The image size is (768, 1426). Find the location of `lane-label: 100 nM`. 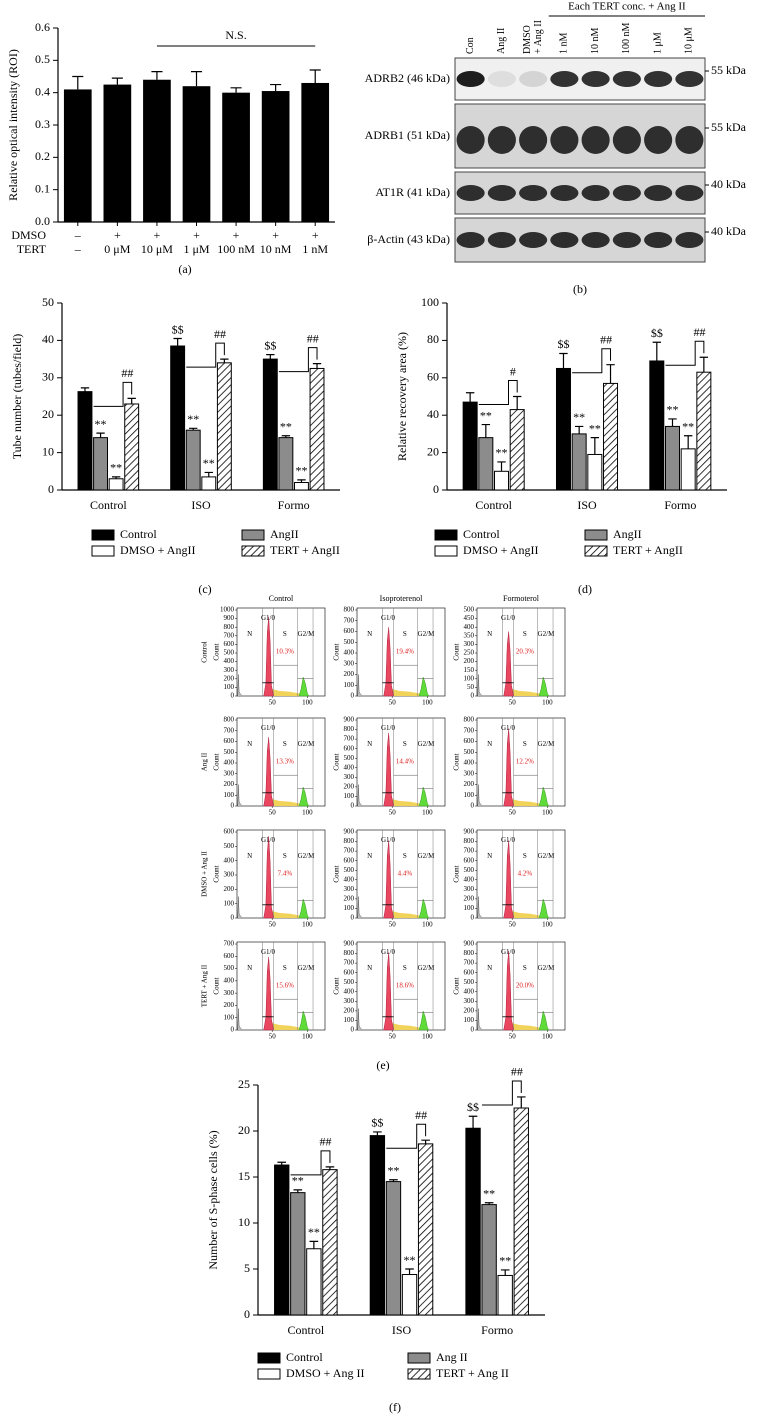

lane-label: 100 nM is located at coordinates (626, 39).